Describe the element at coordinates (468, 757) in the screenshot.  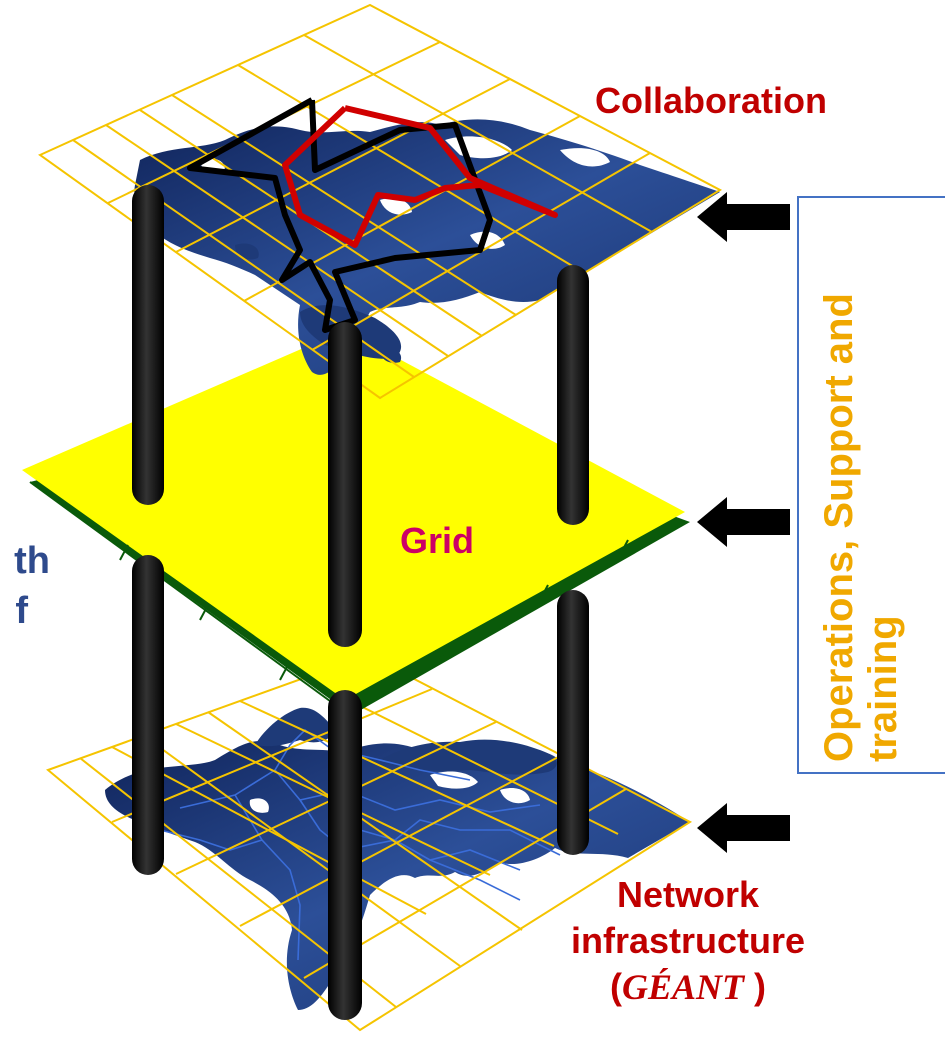
I see `network-map-east` at that location.